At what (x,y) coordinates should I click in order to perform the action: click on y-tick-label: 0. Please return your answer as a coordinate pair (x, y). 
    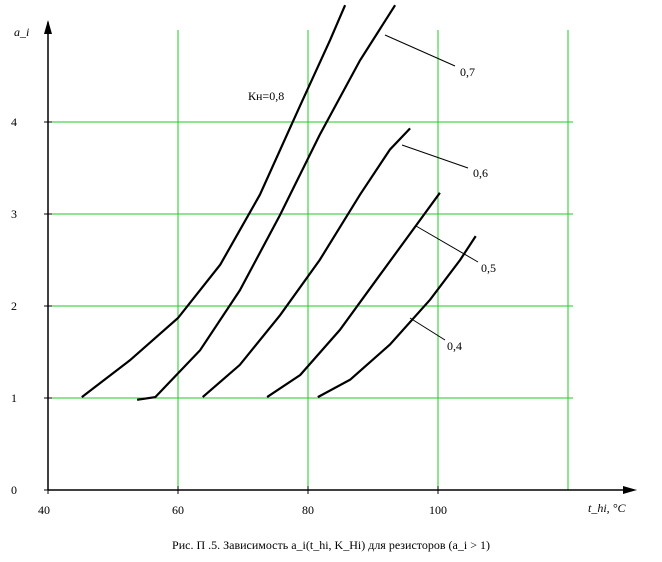
    Looking at the image, I should click on (14, 490).